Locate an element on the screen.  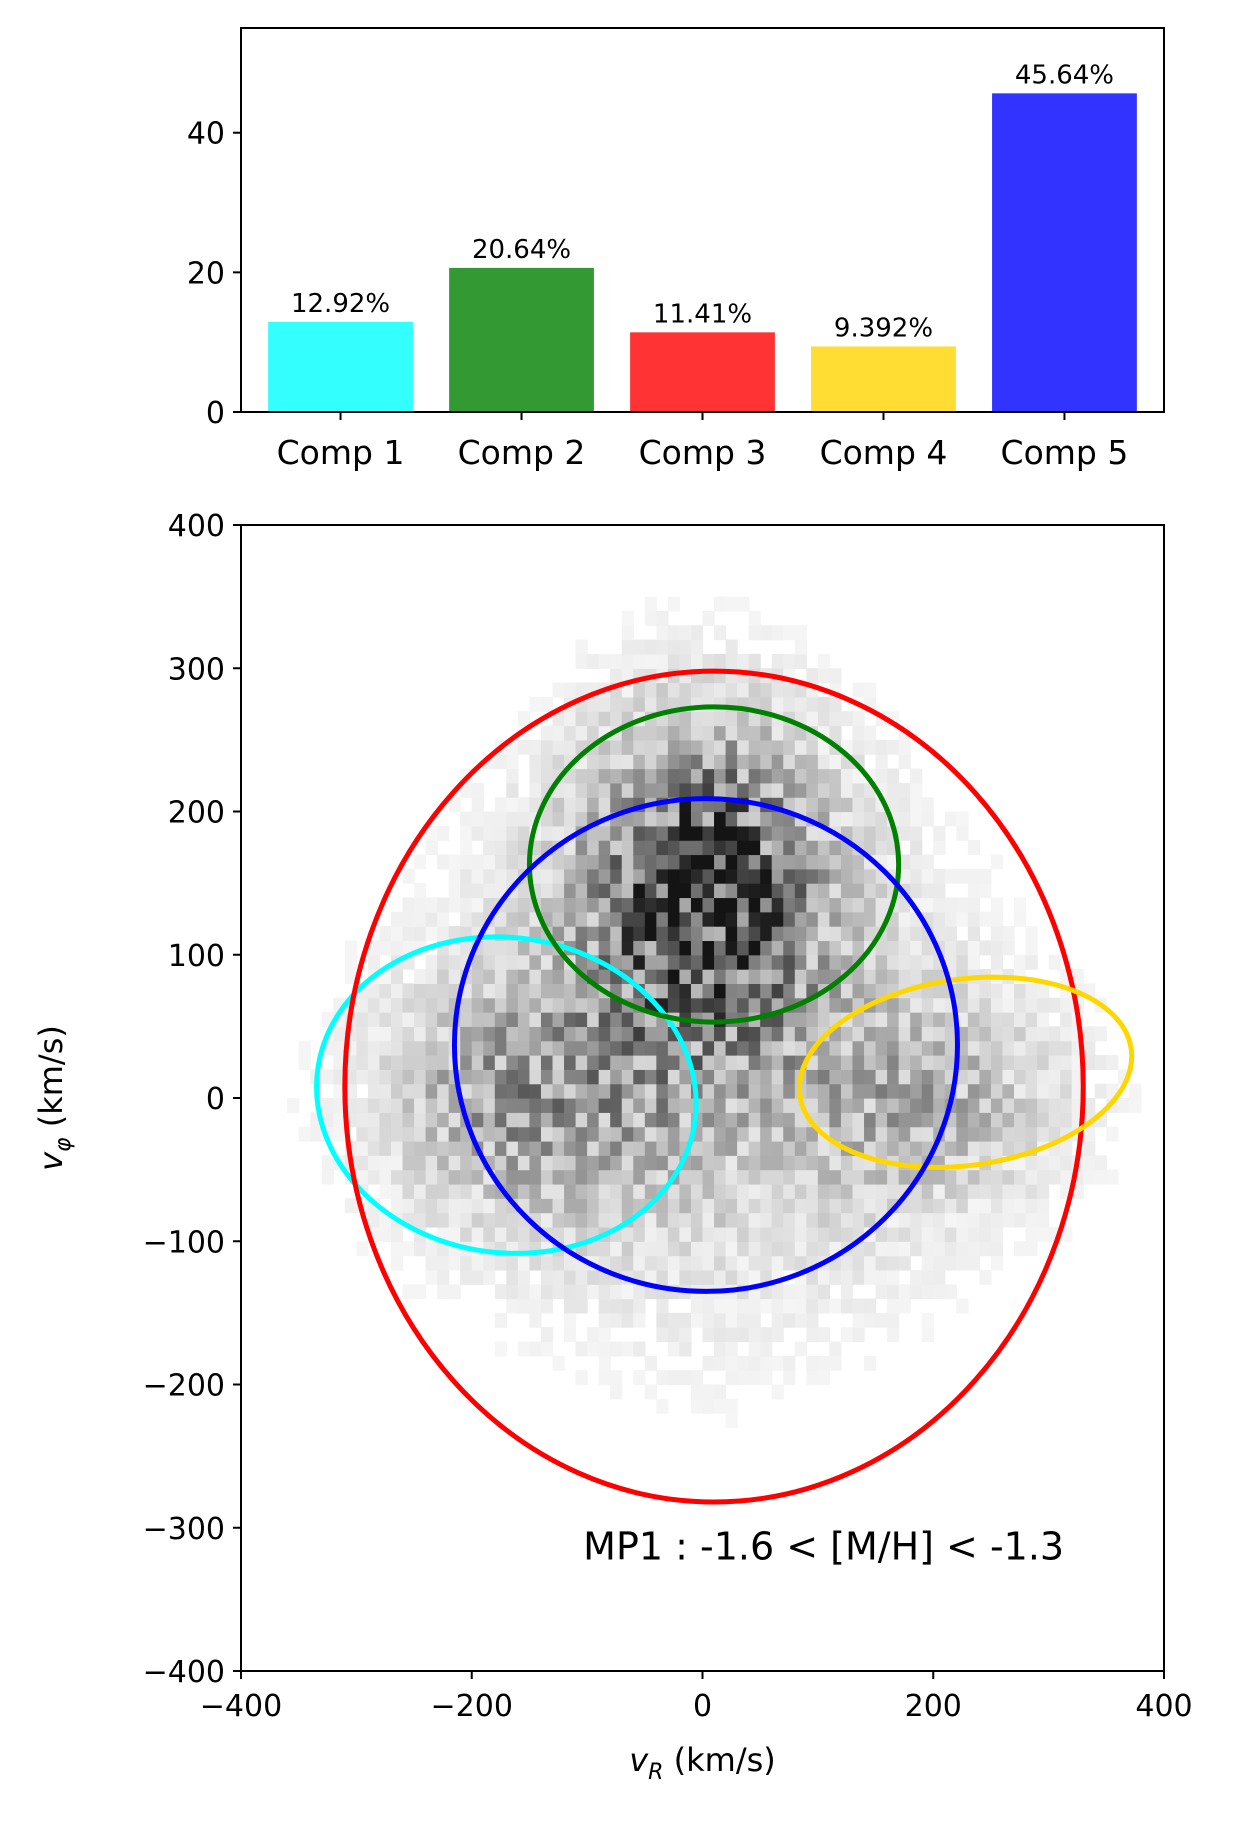
scatter-y-tick-label: 100 is located at coordinates (196, 956).